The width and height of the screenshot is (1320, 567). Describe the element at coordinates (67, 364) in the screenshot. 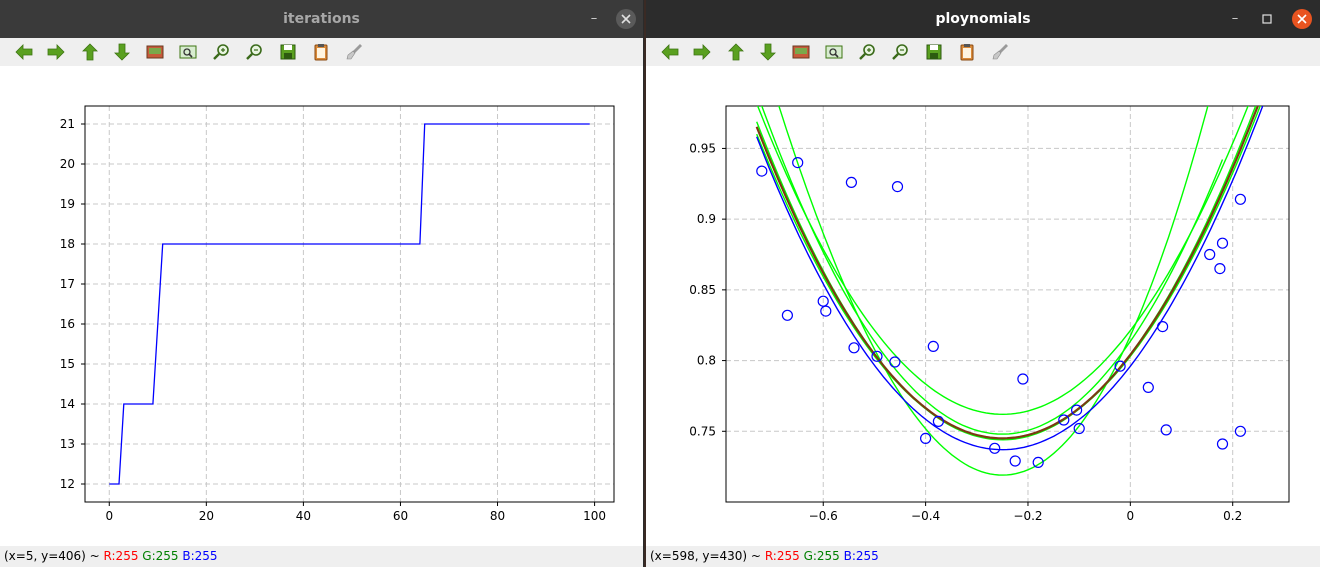

I see `y-tick-label: 15` at that location.